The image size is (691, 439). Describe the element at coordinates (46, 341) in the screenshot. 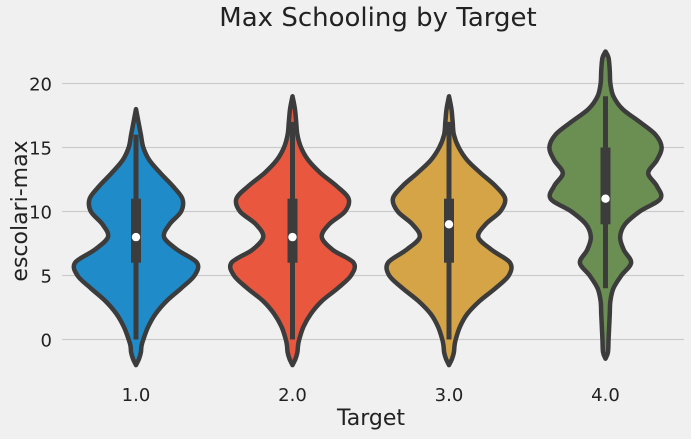

I see `y-tick-label-0: 0` at that location.